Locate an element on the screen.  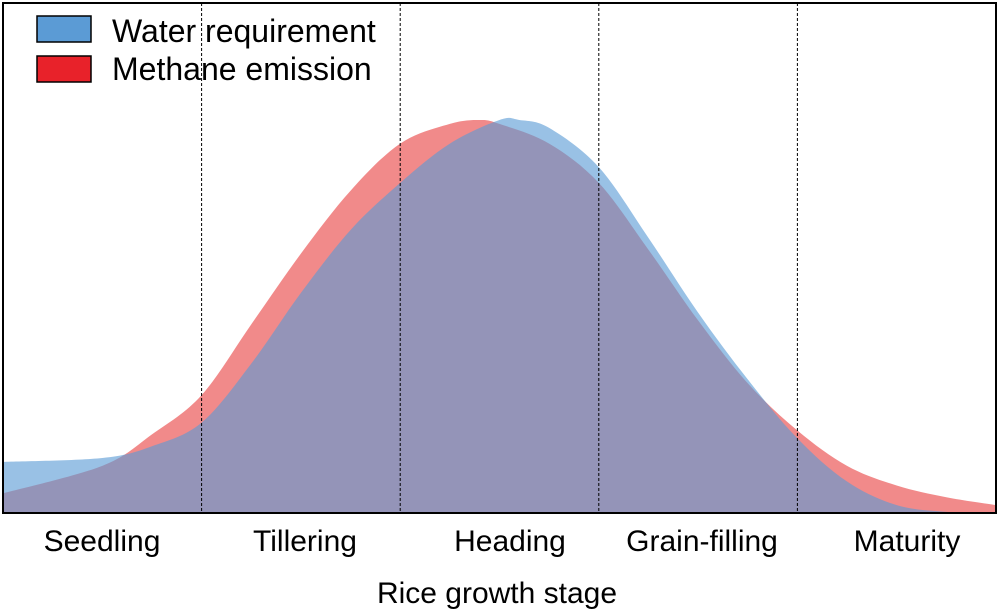
legend-label-water-requirement: Water requirement is located at coordinates (244, 31).